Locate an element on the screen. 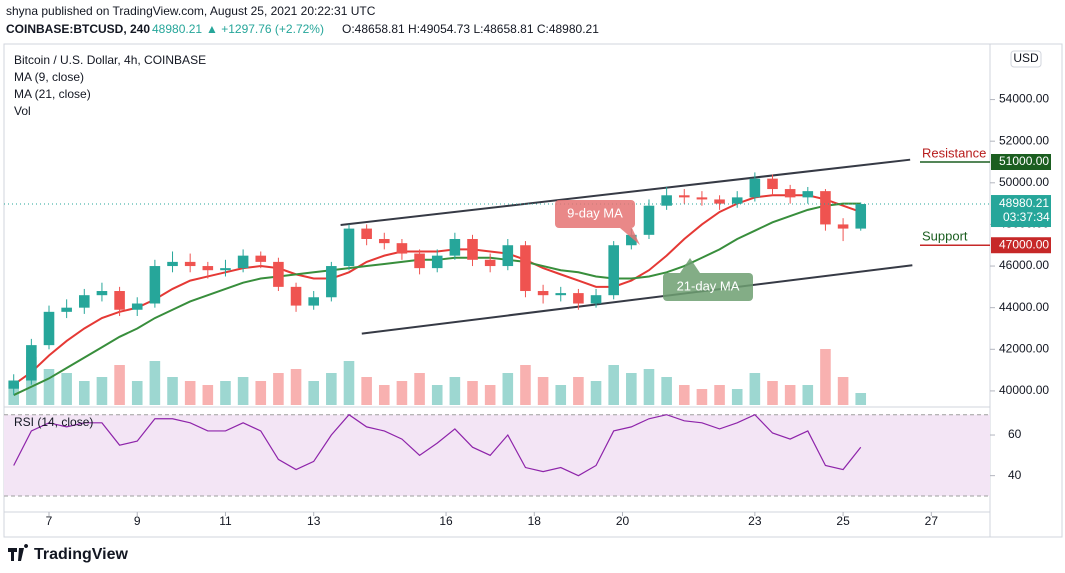 The height and width of the screenshot is (573, 1065). rsi-band is located at coordinates (497, 455).